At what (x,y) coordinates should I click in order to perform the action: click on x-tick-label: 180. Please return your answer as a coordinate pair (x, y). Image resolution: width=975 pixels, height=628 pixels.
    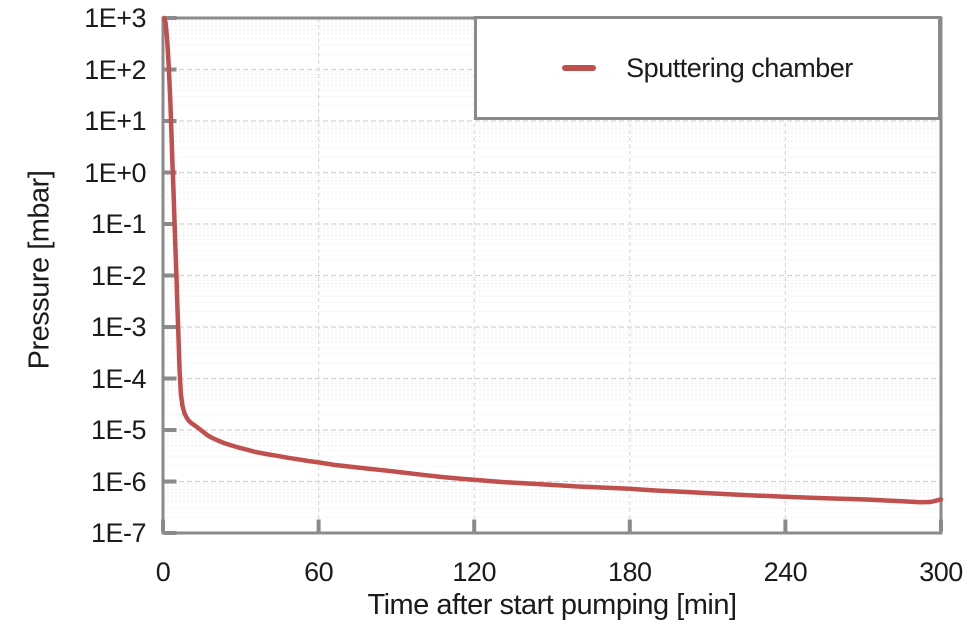
    Looking at the image, I should click on (630, 572).